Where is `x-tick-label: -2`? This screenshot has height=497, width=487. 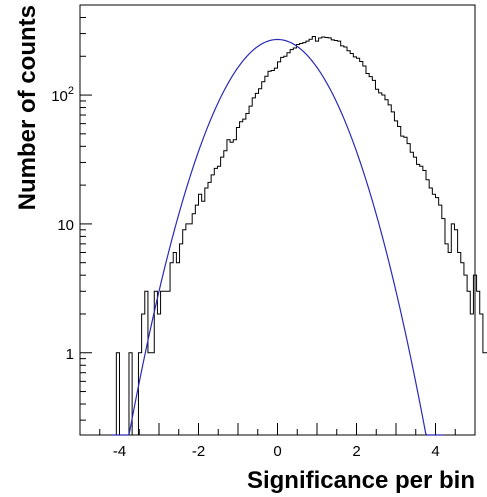
x-tick-label: -2 is located at coordinates (198, 451).